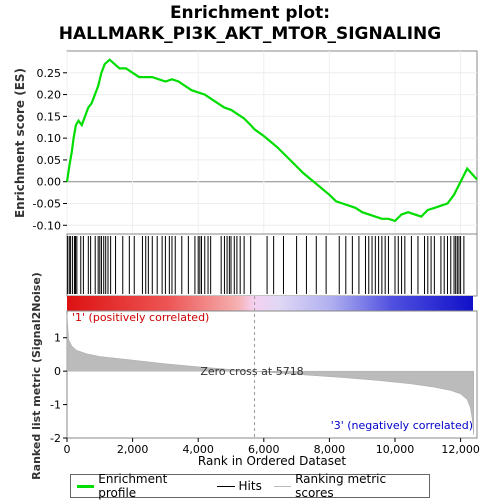 The image size is (500, 500). I want to click on legend-item-hits: Hits, so click(239, 486).